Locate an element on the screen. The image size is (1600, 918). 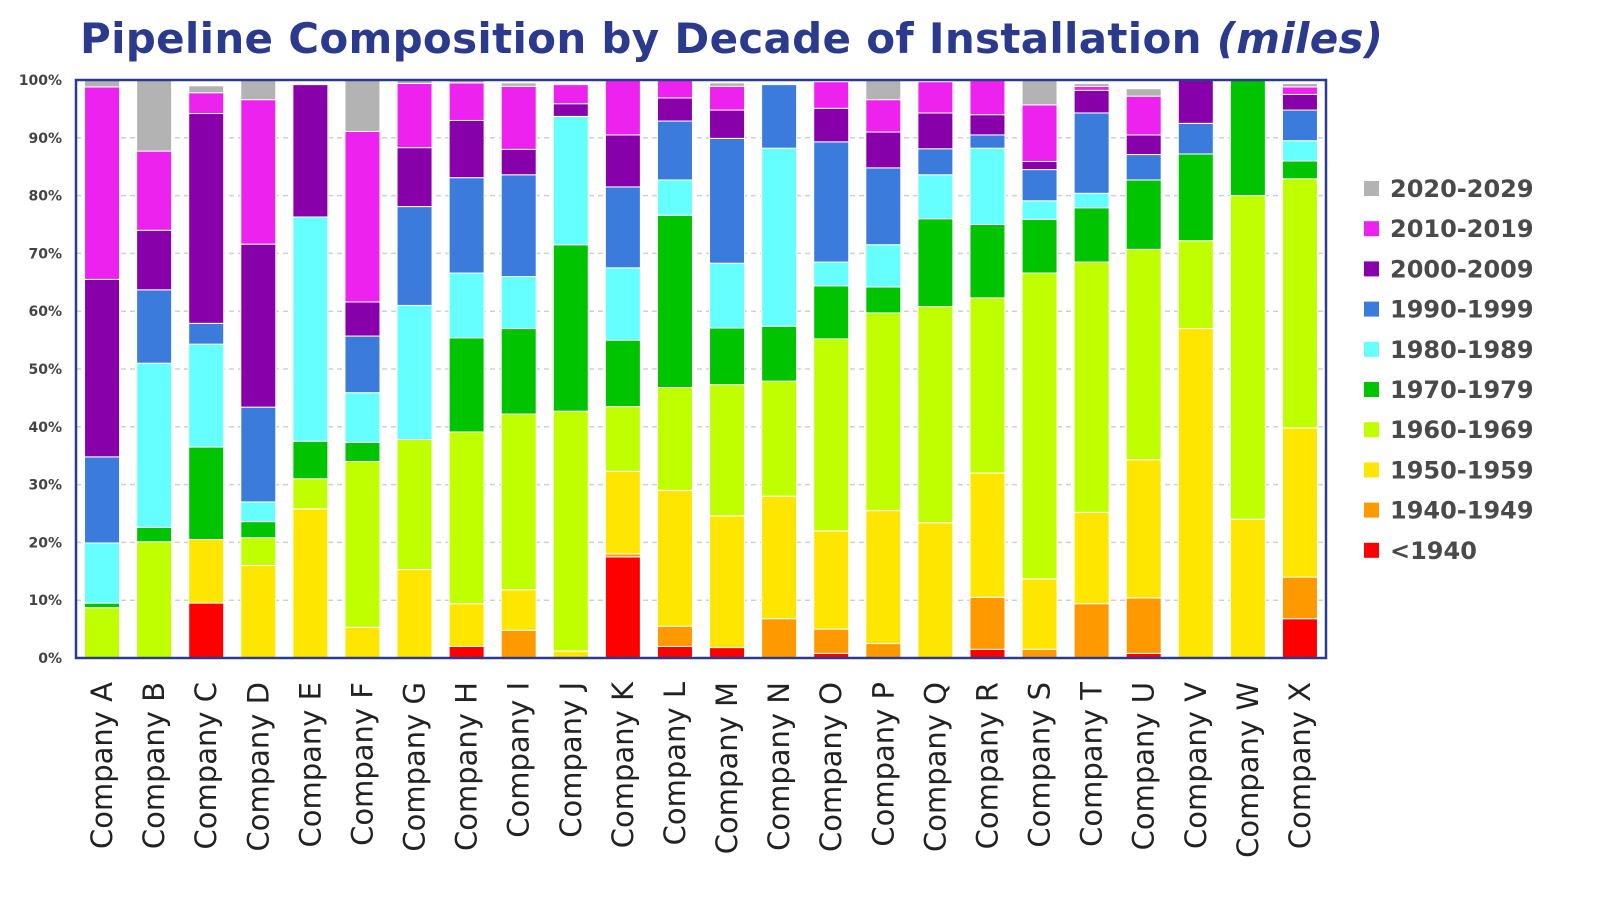
y-tick-label: 80% is located at coordinates (45, 197).